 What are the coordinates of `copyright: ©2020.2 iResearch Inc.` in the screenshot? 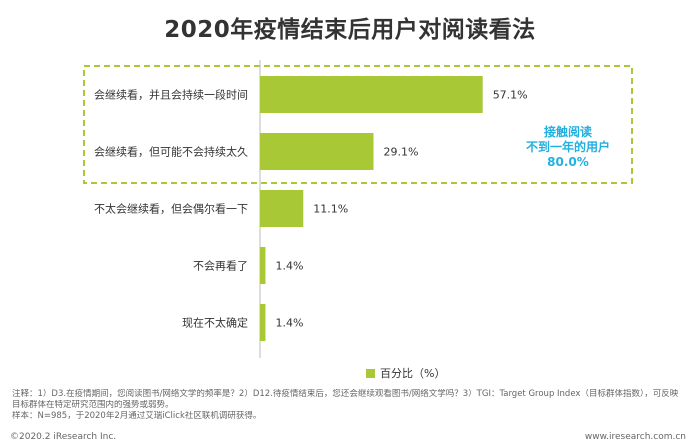 It's located at (63, 437).